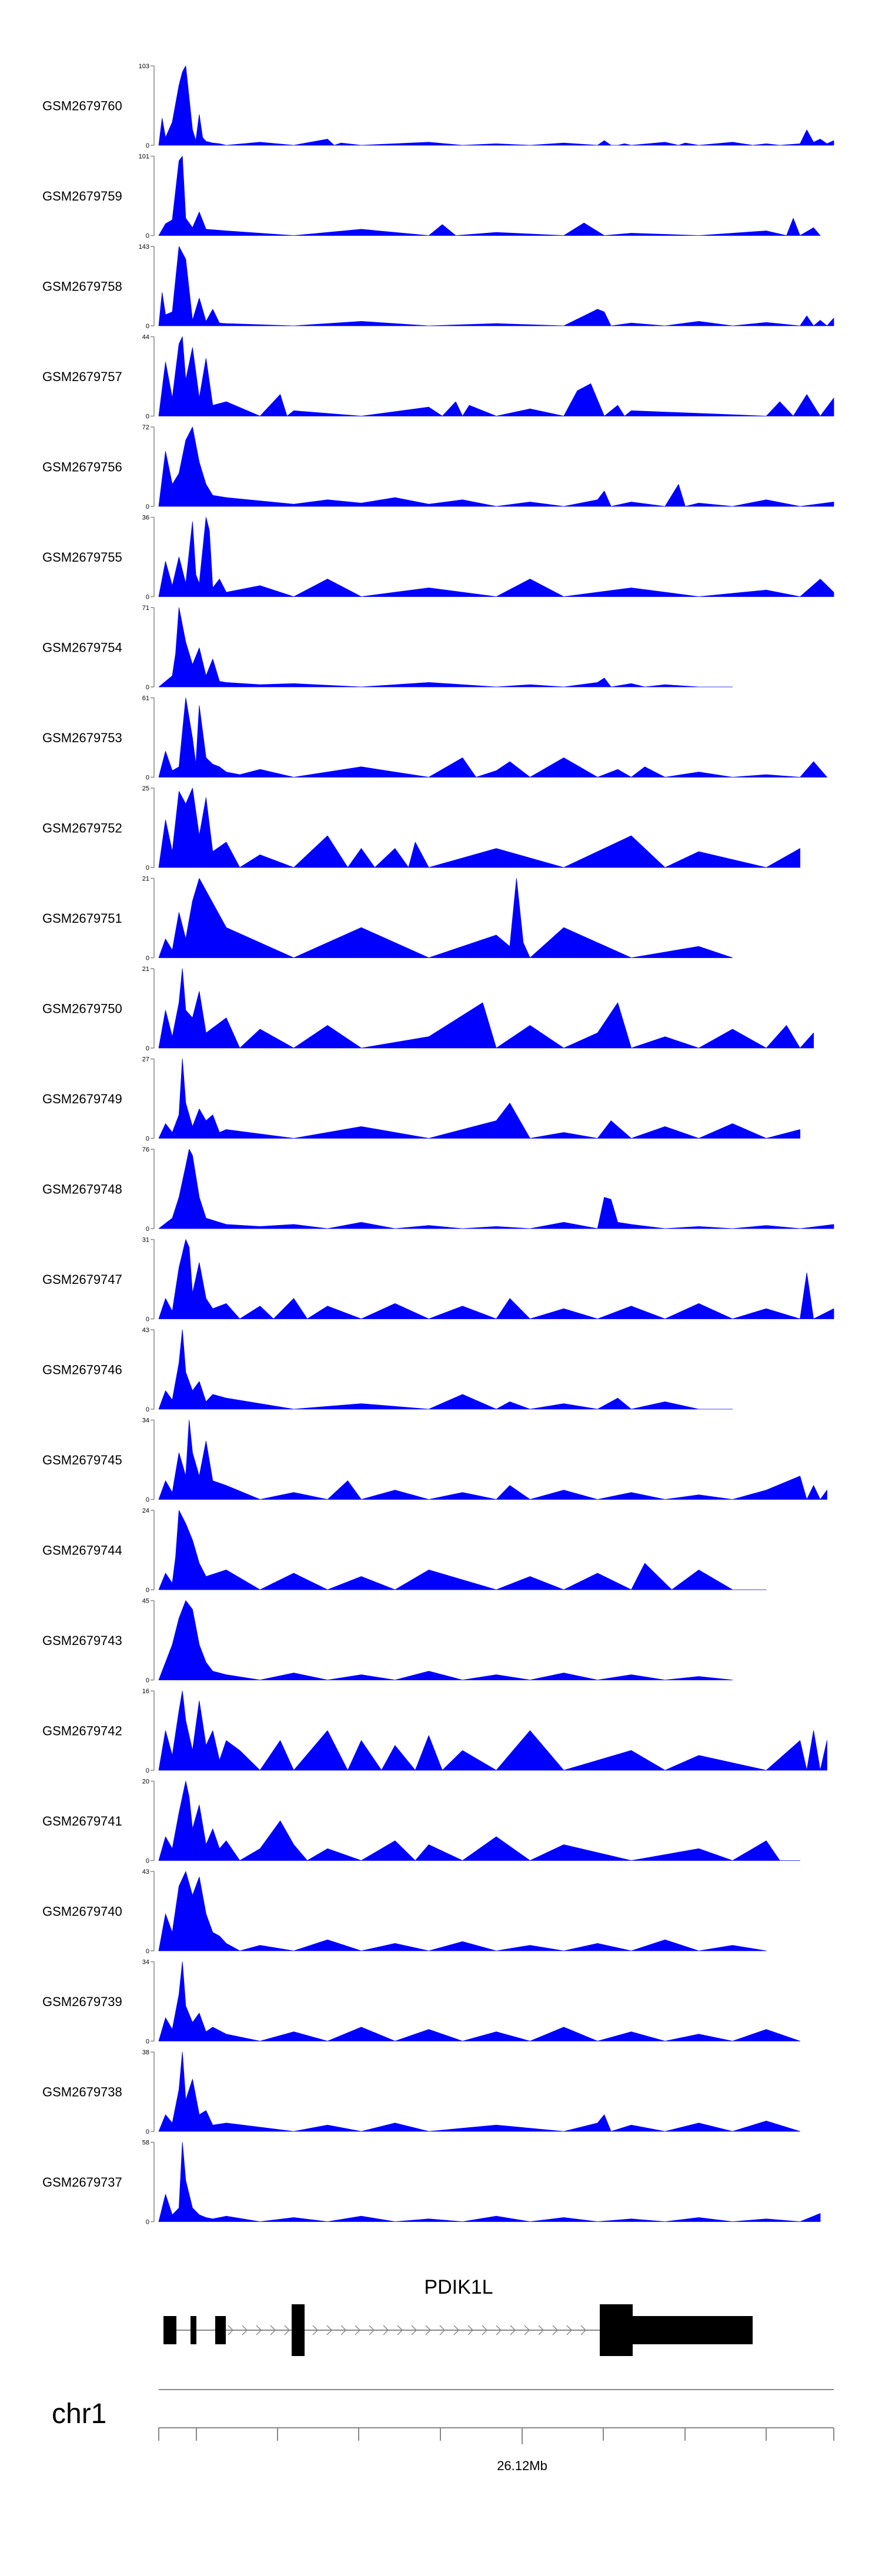 The image size is (882, 2576). Describe the element at coordinates (438, 1189) in the screenshot. I see `track-GSM2679748: GSM2679748 76 0` at that location.